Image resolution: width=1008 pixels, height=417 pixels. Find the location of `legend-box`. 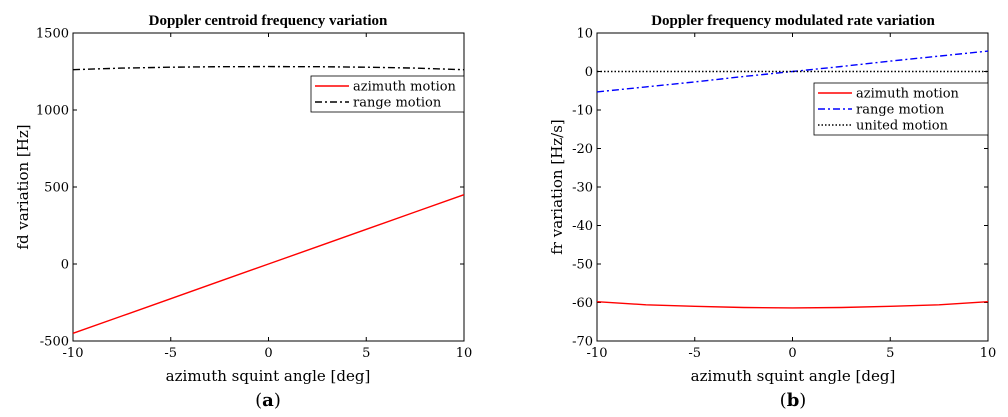

legend-box is located at coordinates (387, 94).